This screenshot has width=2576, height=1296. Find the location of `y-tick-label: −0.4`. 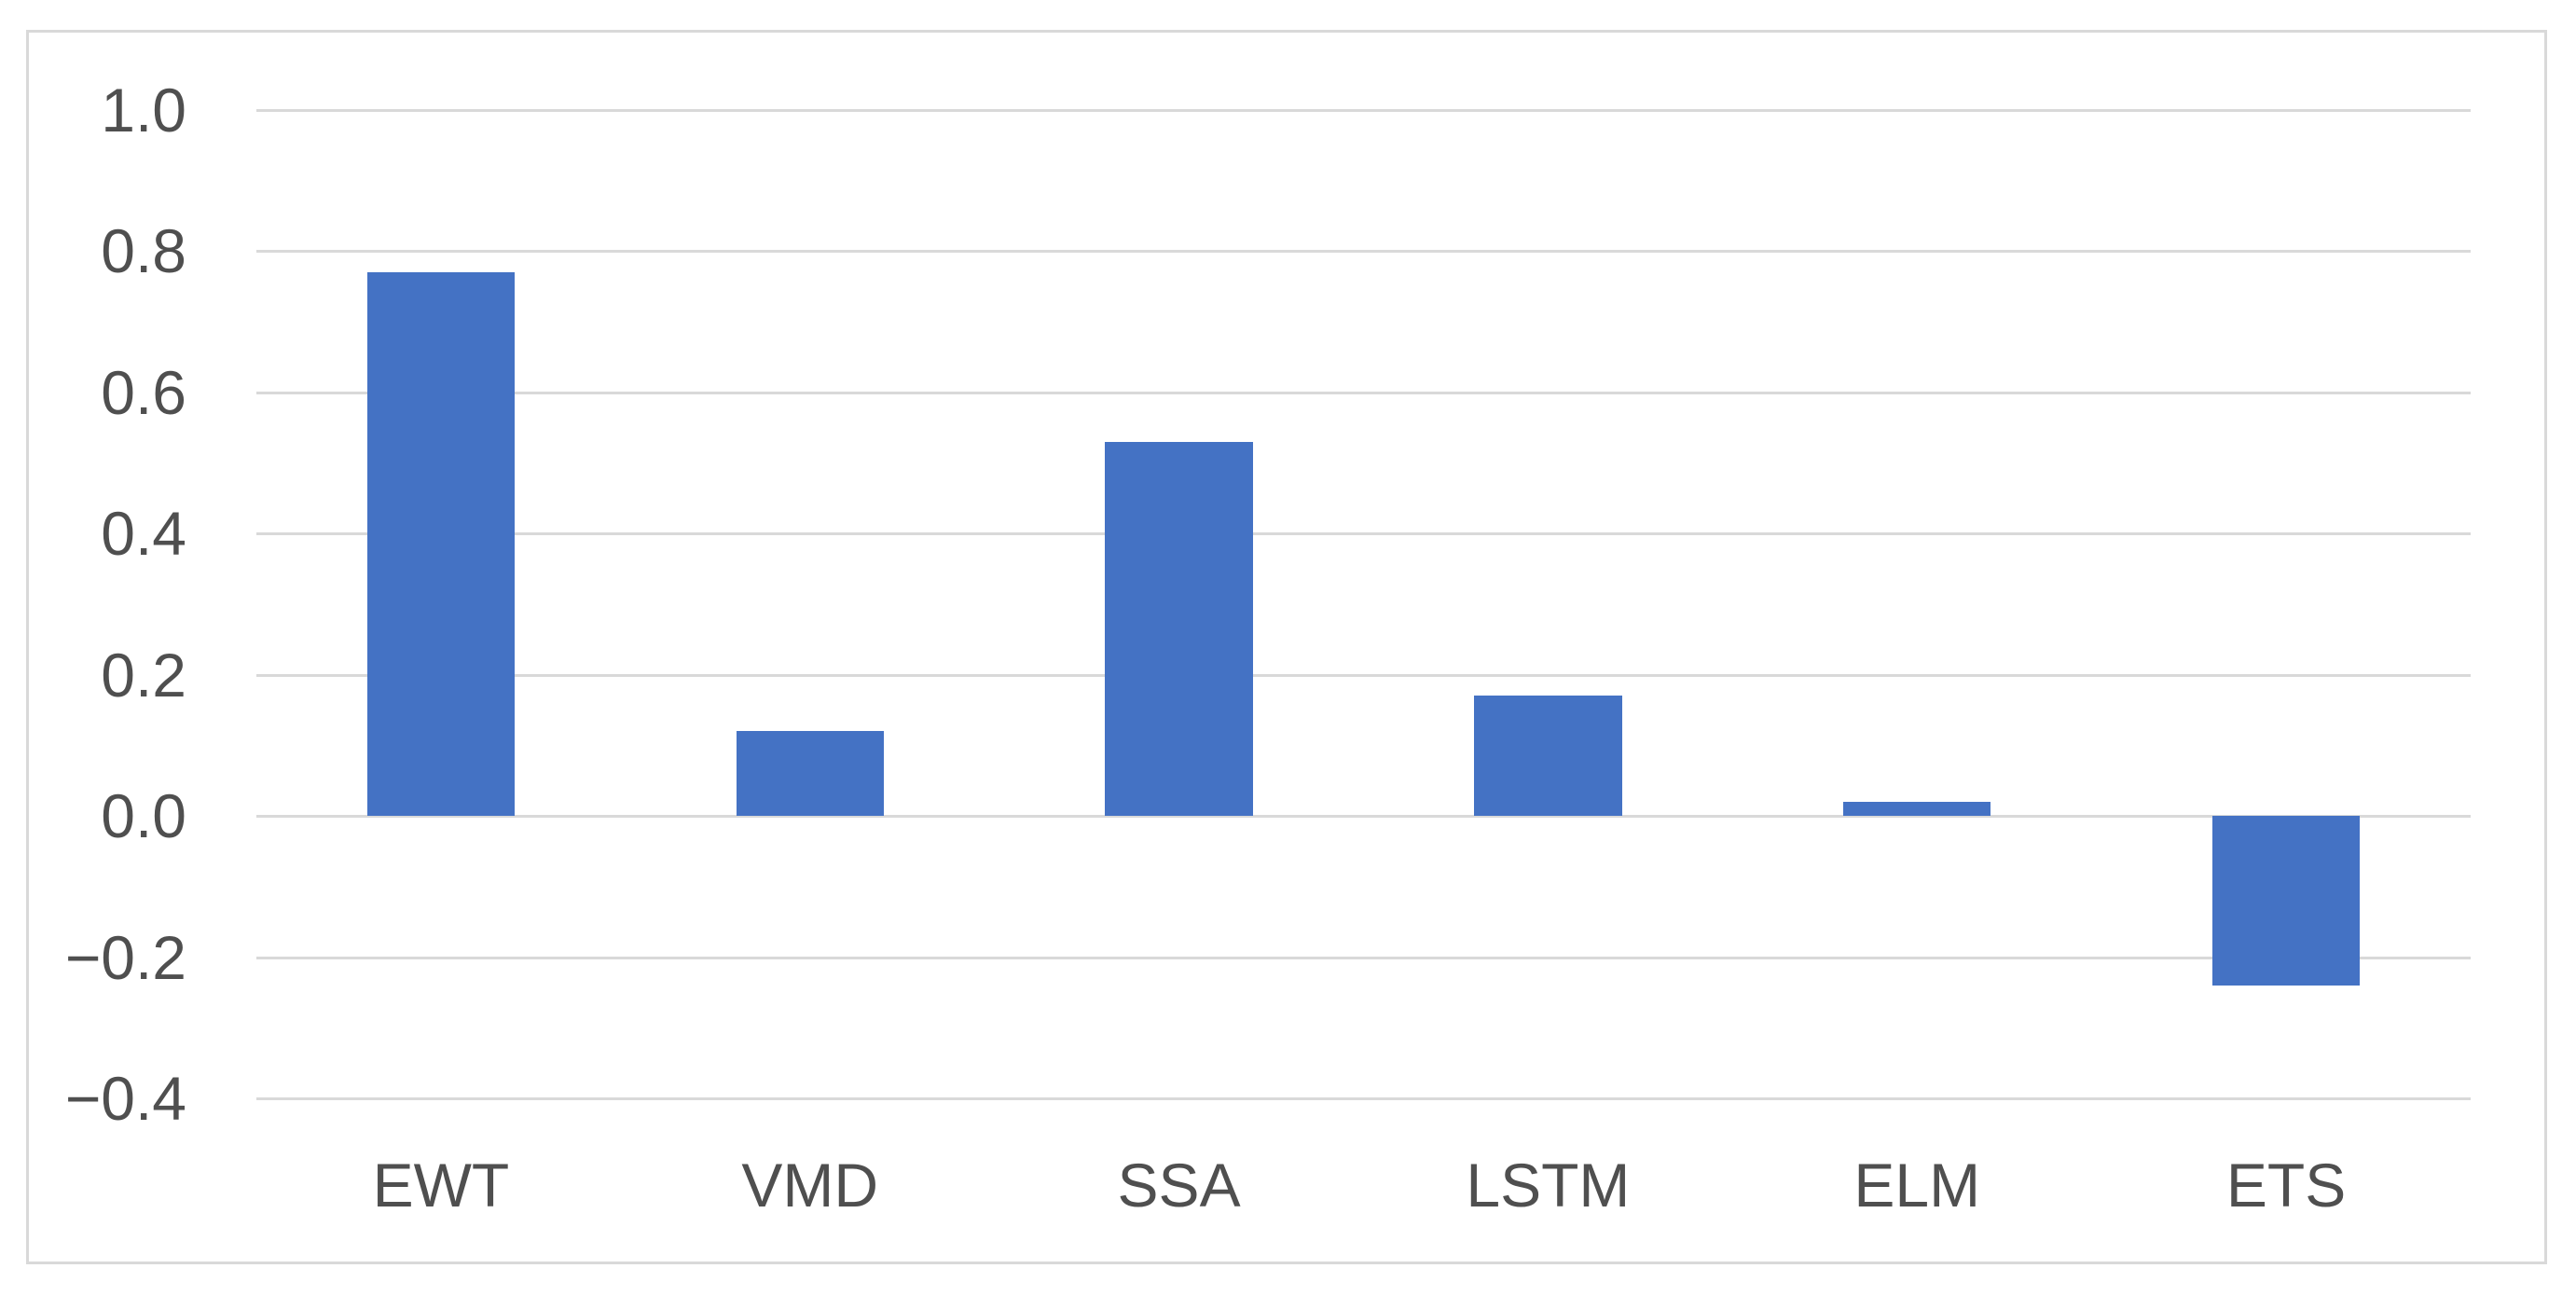

y-tick-label: −0.4 is located at coordinates (125, 1098).